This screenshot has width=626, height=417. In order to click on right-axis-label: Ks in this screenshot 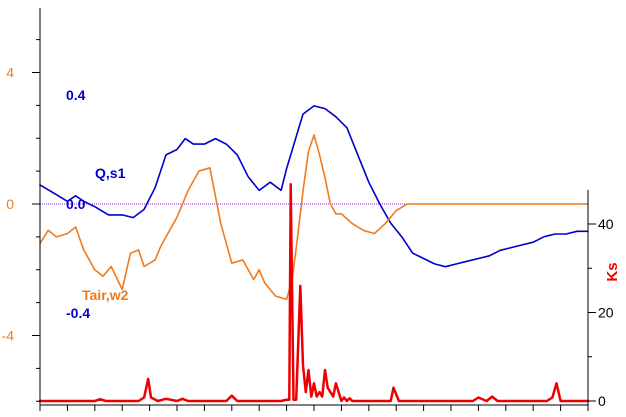, I will do `click(612, 271)`.